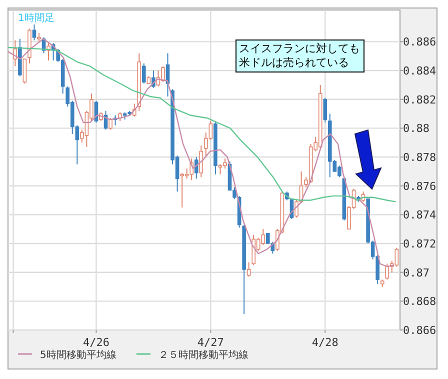 The width and height of the screenshot is (448, 379). I want to click on y-tick-label: 0.874, so click(419, 215).